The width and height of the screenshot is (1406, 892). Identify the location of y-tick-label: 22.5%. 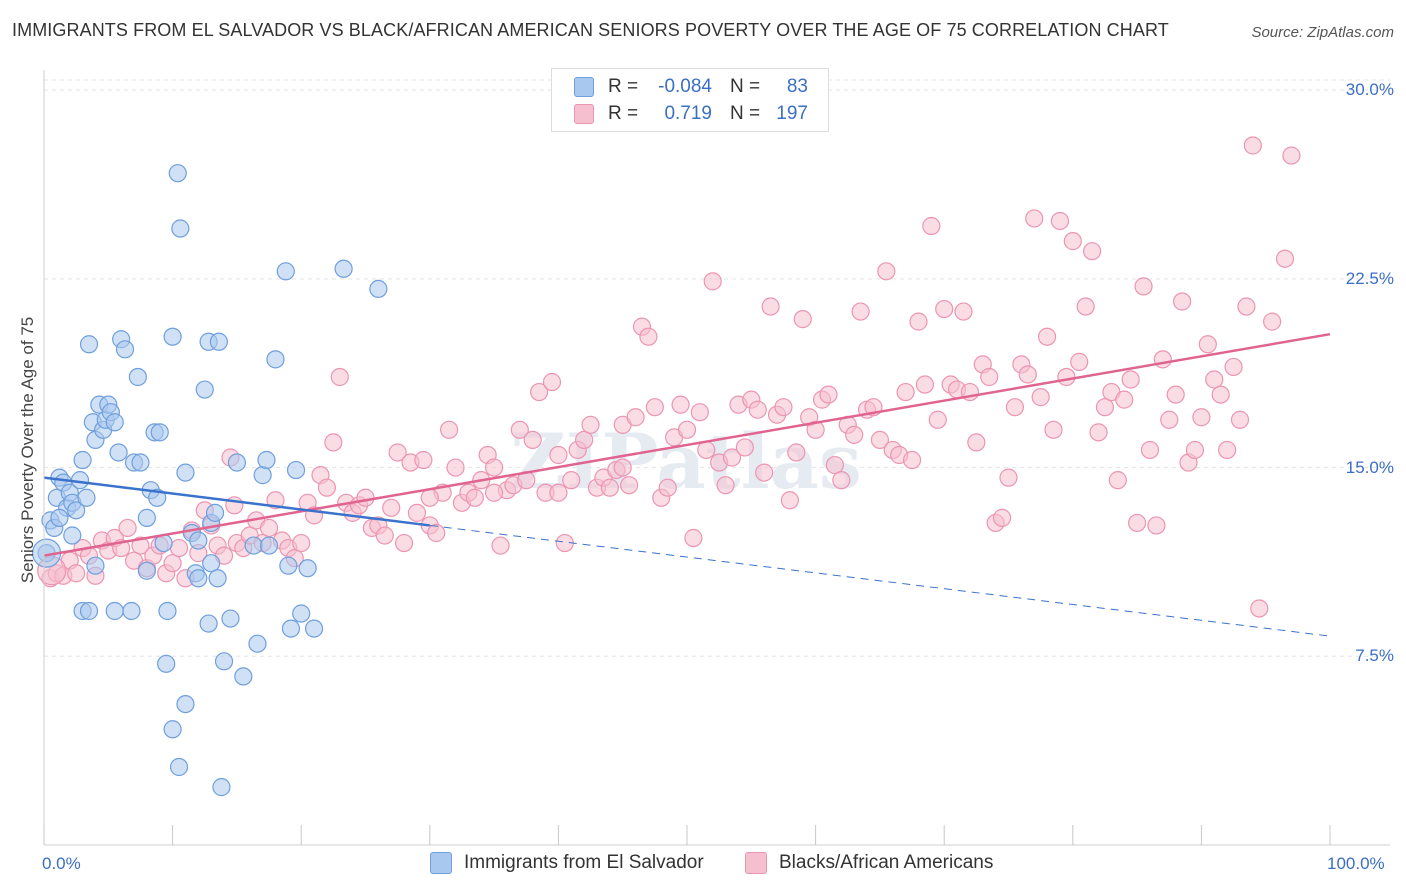
(1369, 278).